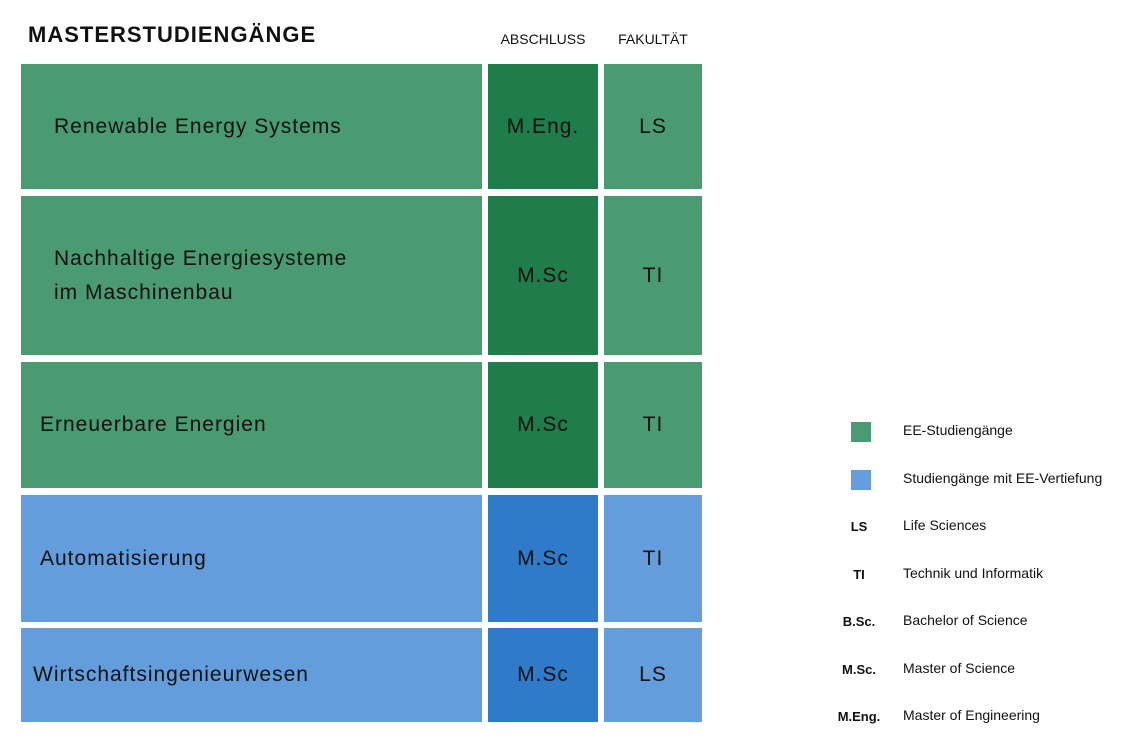  What do you see at coordinates (144, 292) in the screenshot?
I see `program-name: im Maschinenbau` at bounding box center [144, 292].